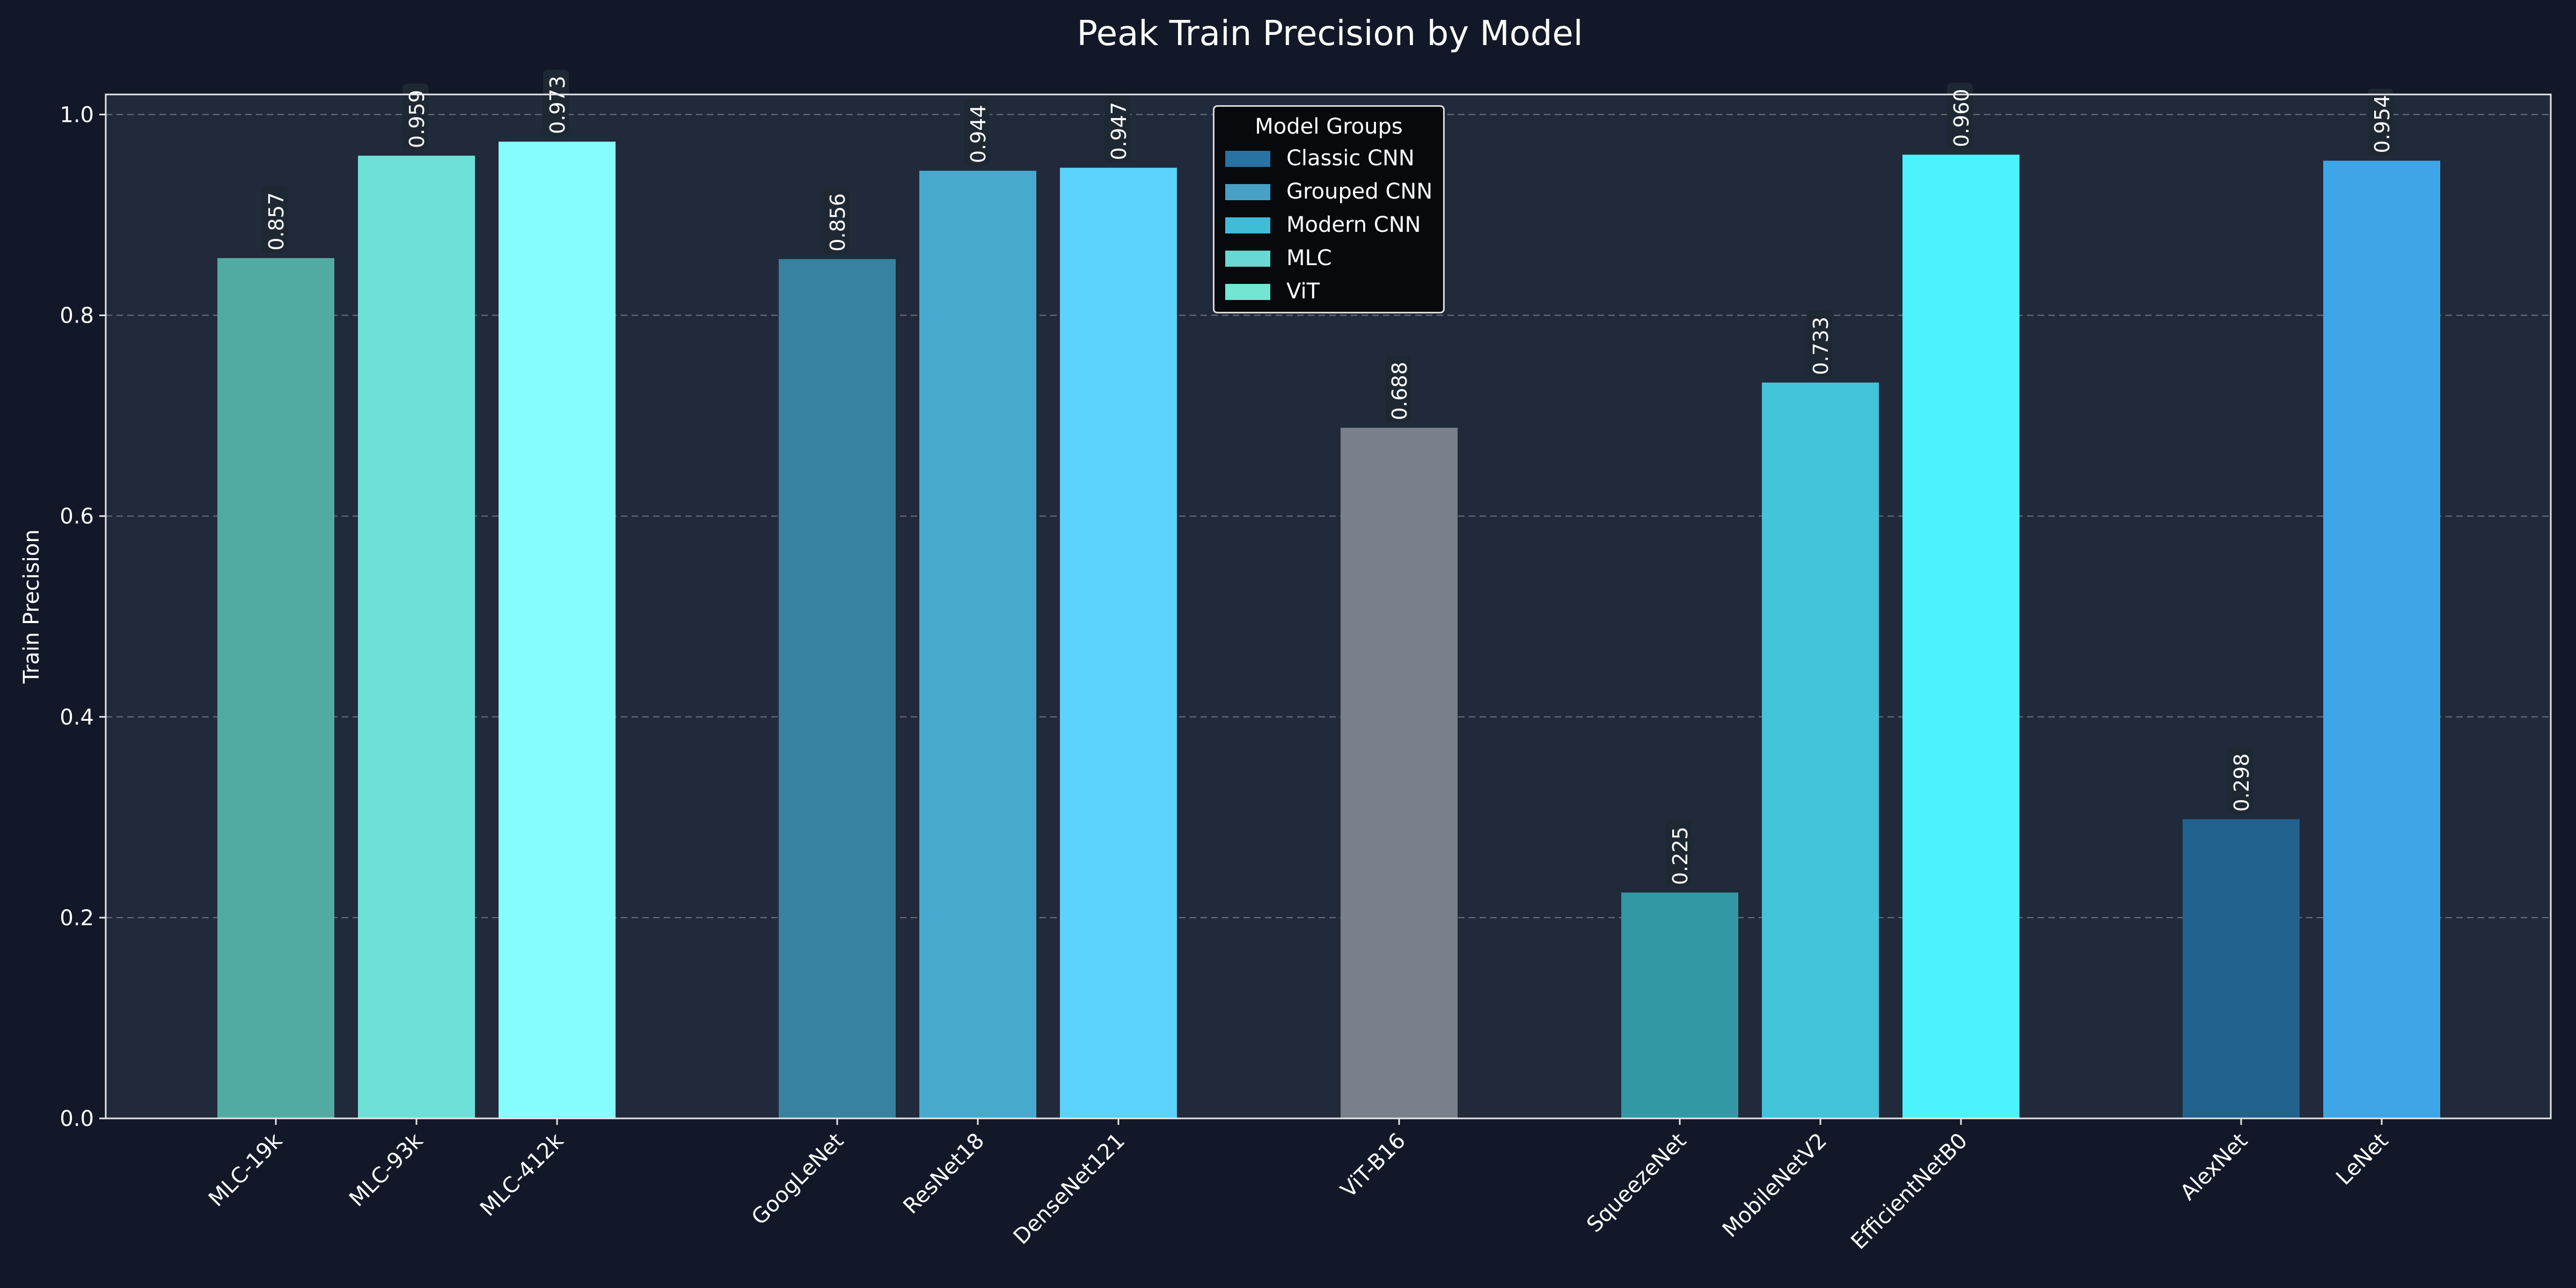 This screenshot has height=1288, width=2576. I want to click on value-label-group: 0.960, so click(1960, 116).